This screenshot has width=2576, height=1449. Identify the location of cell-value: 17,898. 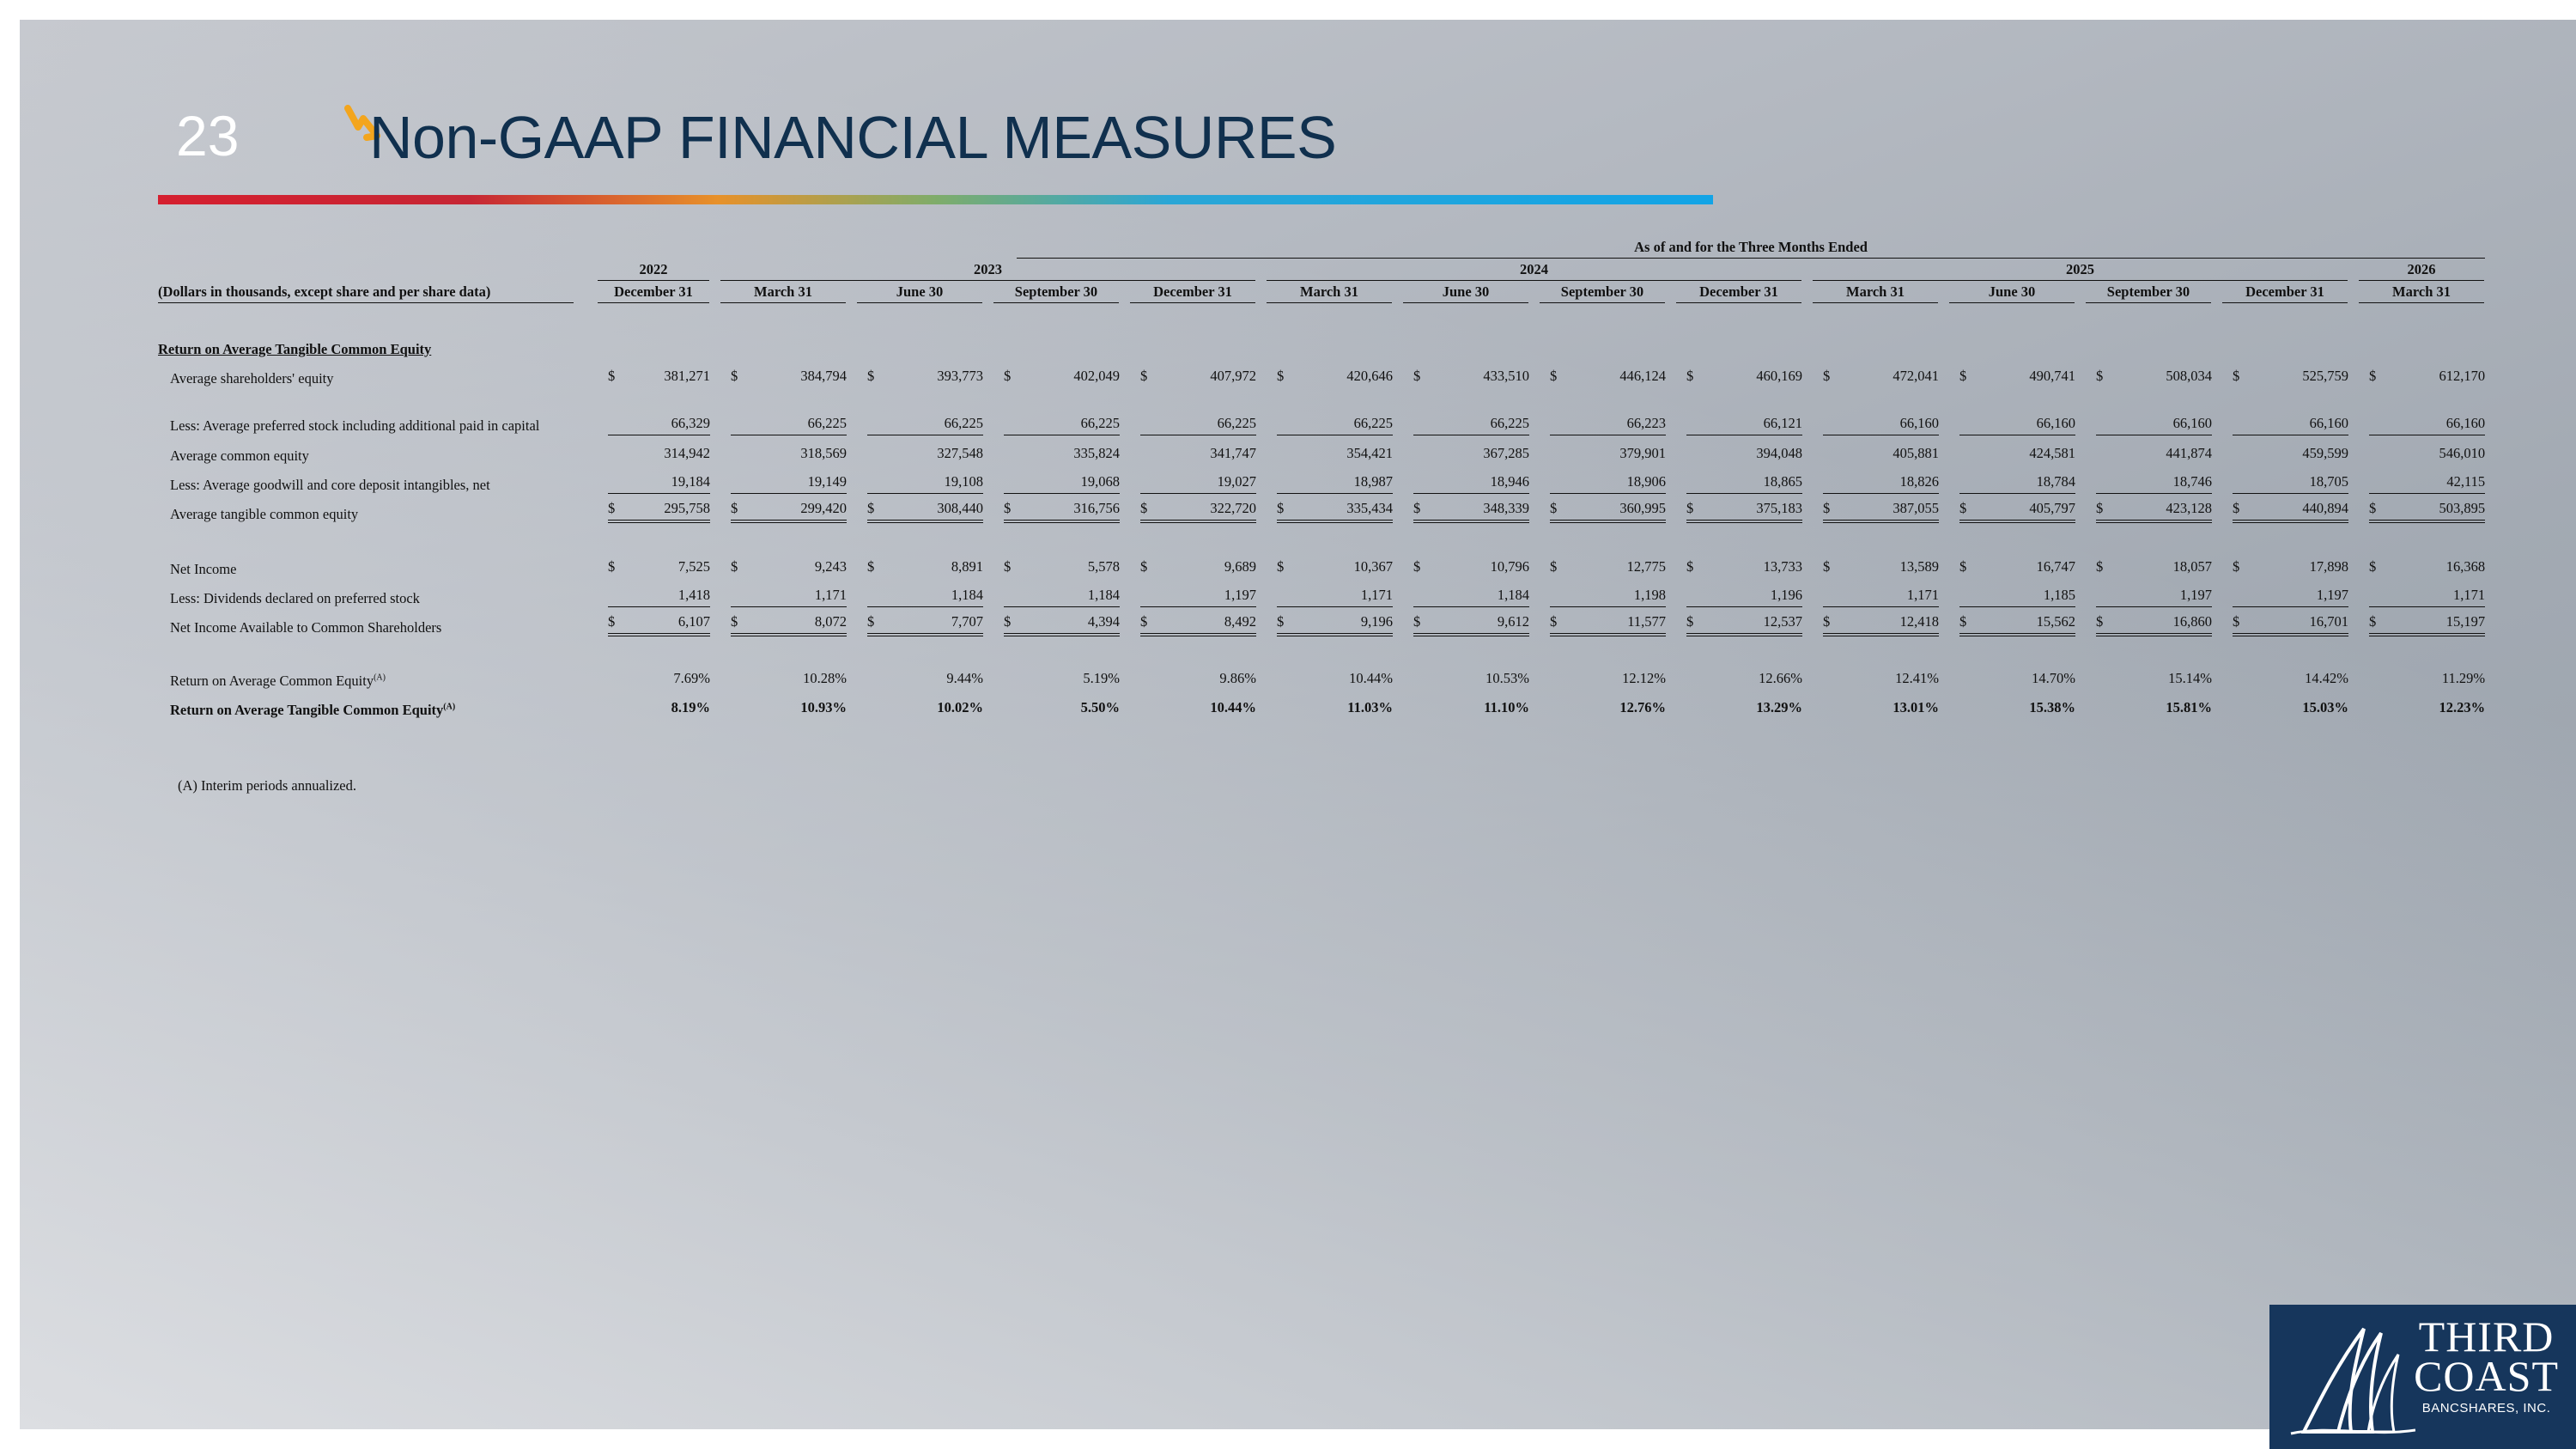
(2328, 566).